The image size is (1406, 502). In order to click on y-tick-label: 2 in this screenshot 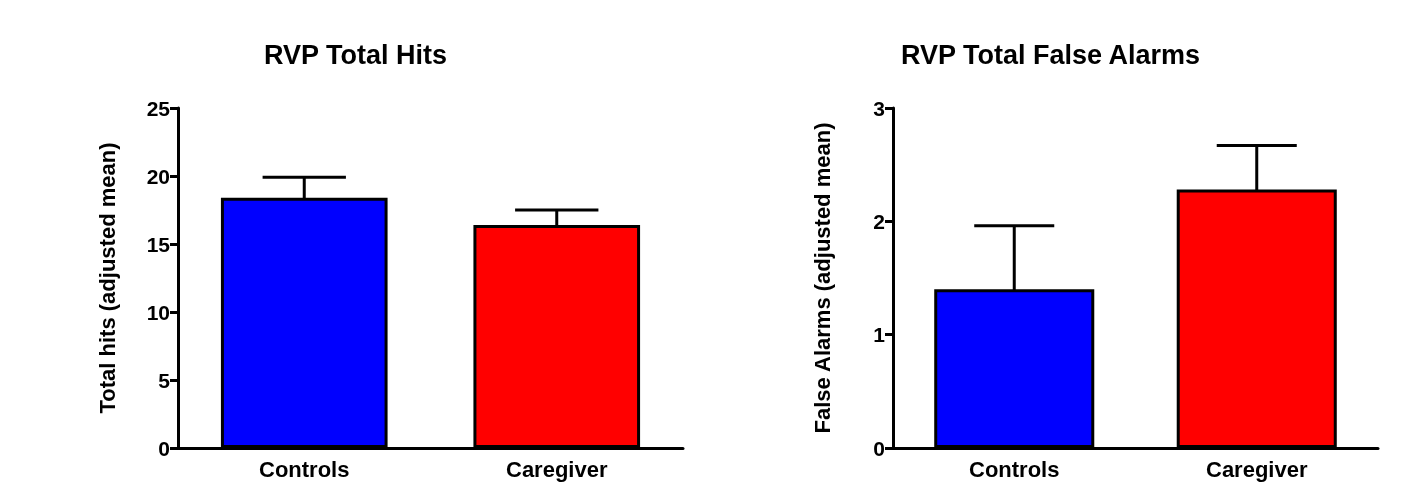, I will do `click(879, 221)`.